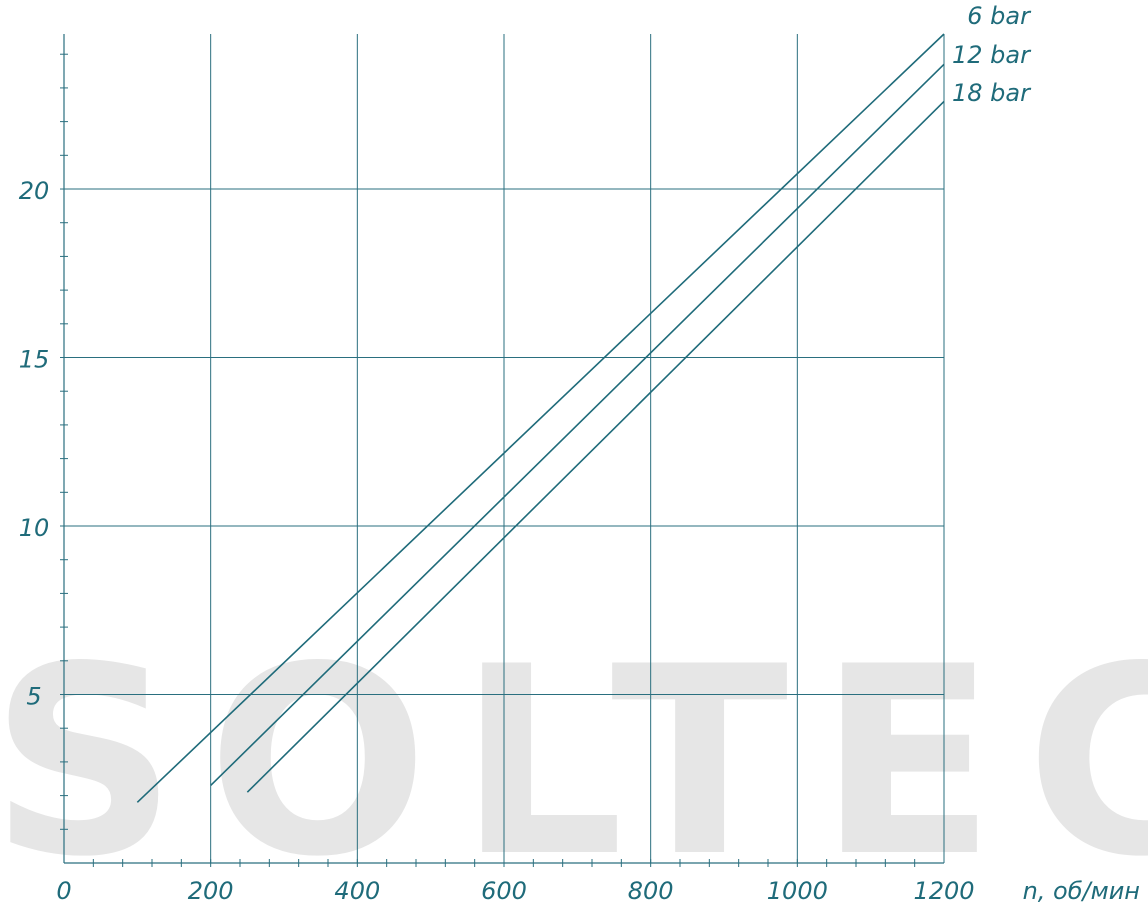 This screenshot has height=907, width=1148. What do you see at coordinates (1081, 891) in the screenshot?
I see `x-axis-label: n, об/мин` at bounding box center [1081, 891].